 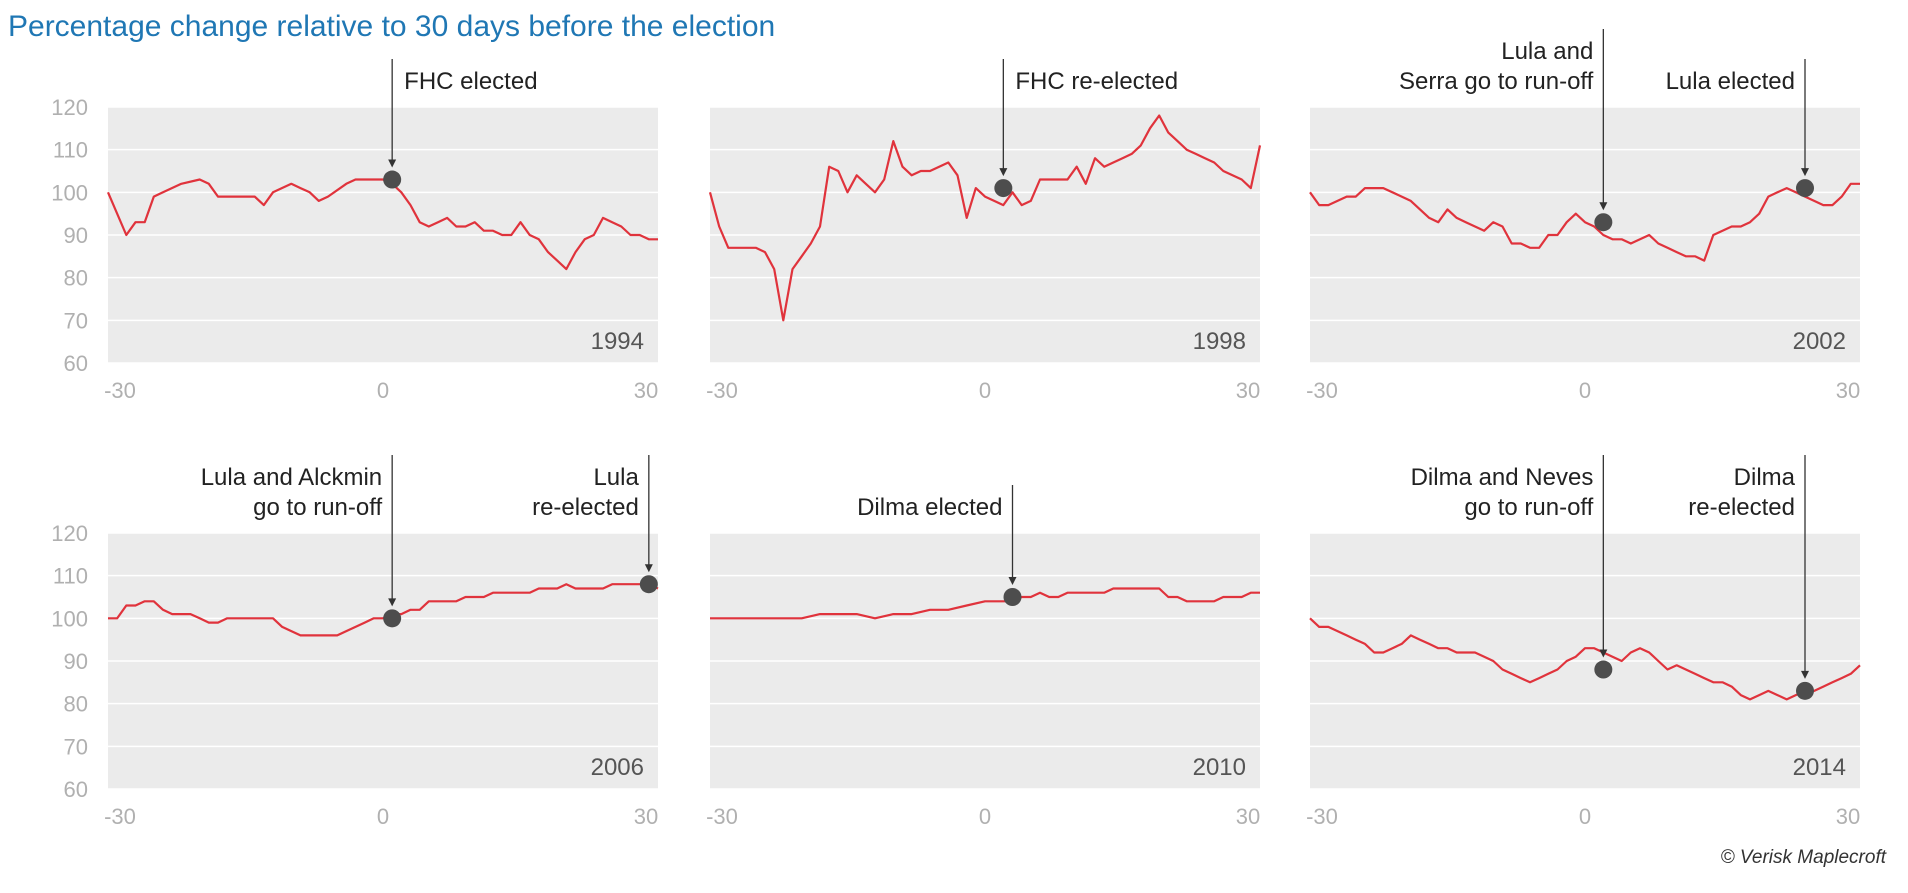 What do you see at coordinates (291, 477) in the screenshot?
I see `annotation-label: Lula and Alckmin` at bounding box center [291, 477].